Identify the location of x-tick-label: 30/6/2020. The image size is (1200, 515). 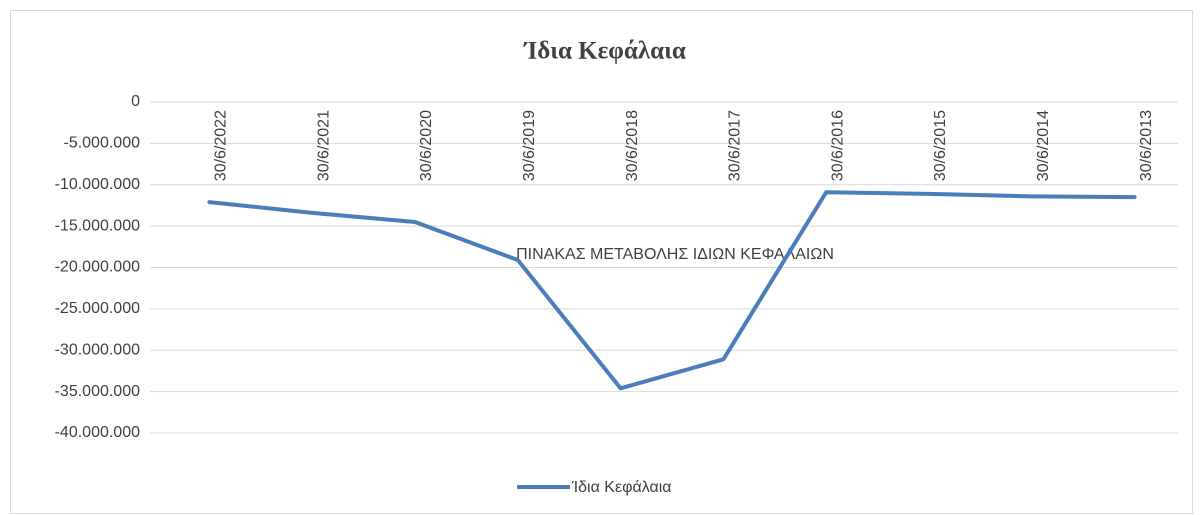
(426, 145).